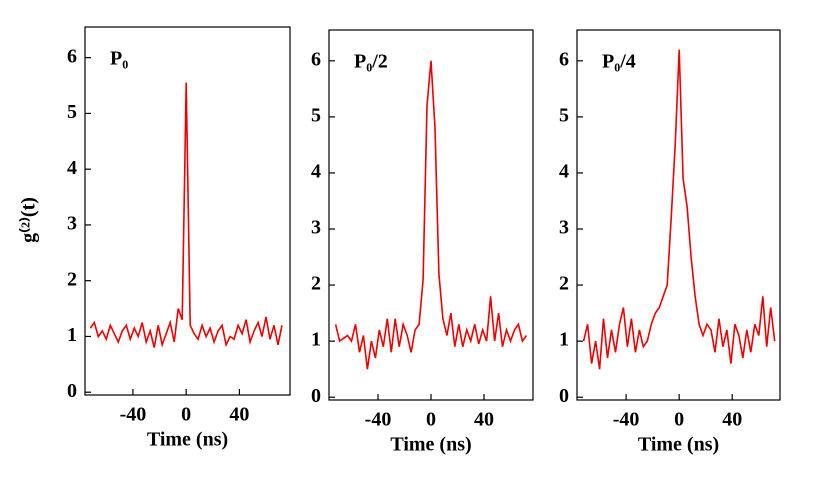 Image resolution: width=830 pixels, height=477 pixels. I want to click on panel-title: P₀, so click(119, 59).